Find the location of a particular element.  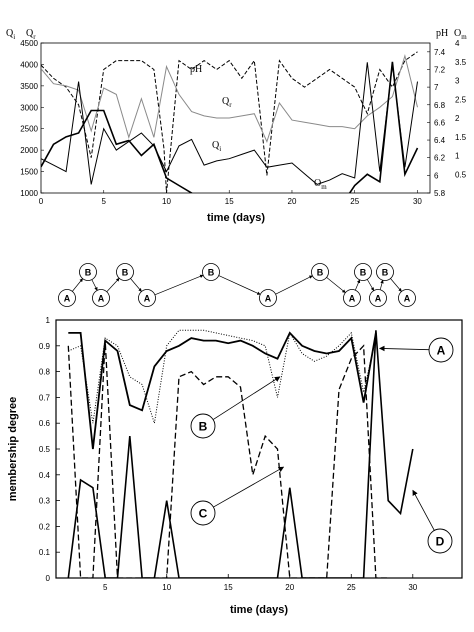

bottom-y-tick-label: 0.3 is located at coordinates (45, 501).